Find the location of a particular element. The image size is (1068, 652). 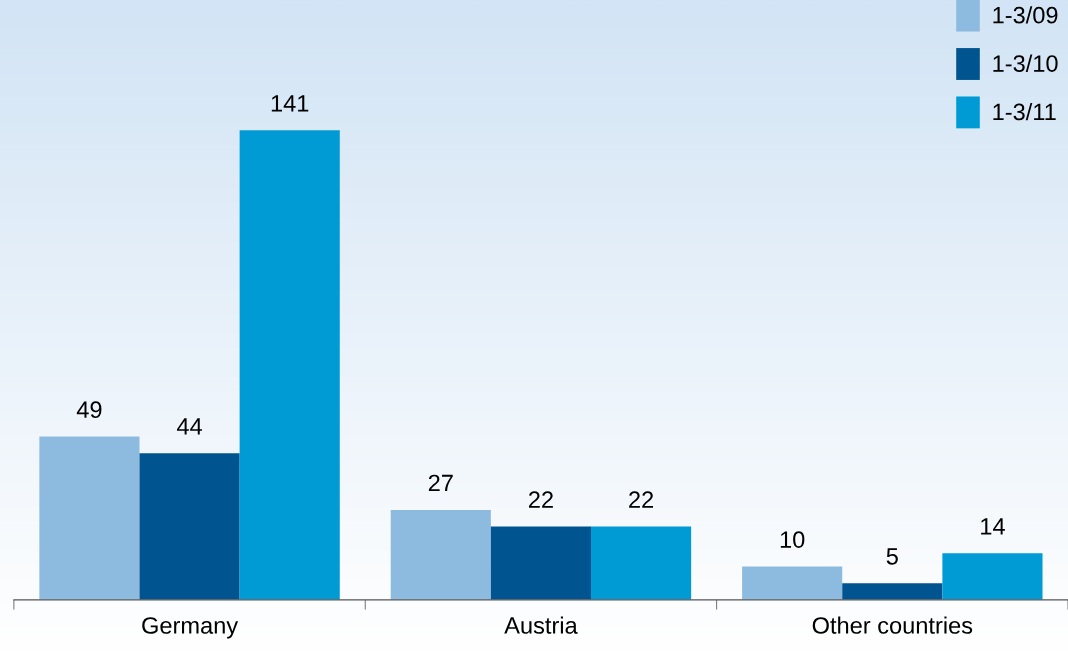

data-label: 27 is located at coordinates (440, 483).